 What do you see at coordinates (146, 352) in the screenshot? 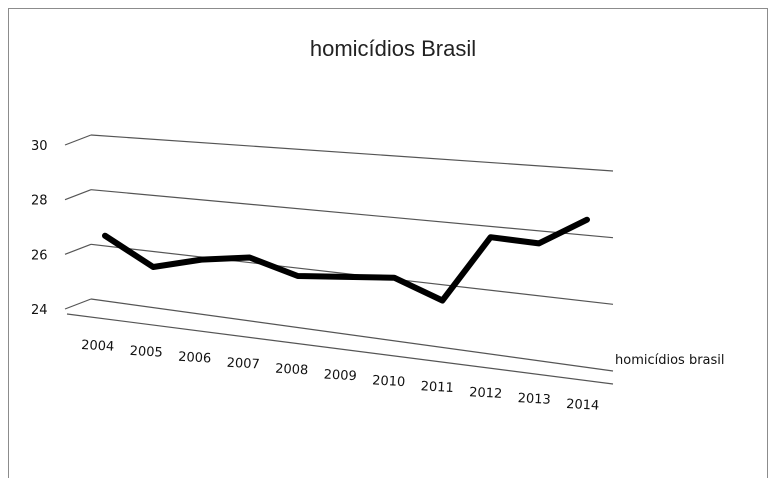
I see `x-tick-label: 2005` at bounding box center [146, 352].